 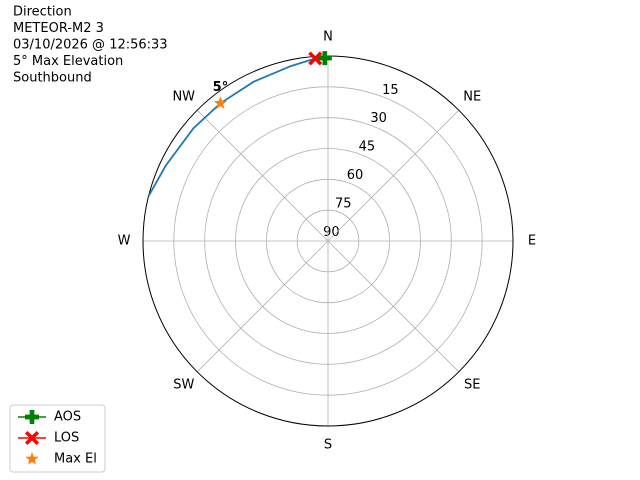 What do you see at coordinates (390, 90) in the screenshot?
I see `r-tick-label: 15` at bounding box center [390, 90].